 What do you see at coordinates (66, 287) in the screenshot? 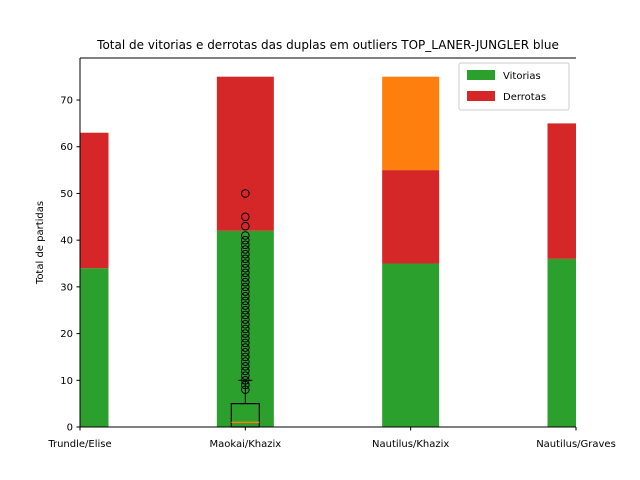
I see `y-tick-label-3: 30` at bounding box center [66, 287].